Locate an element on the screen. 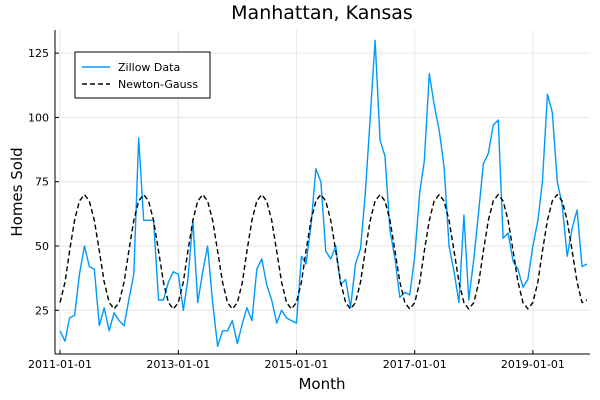 This screenshot has width=600, height=400. y-ticks: 25 50 75 100 125 is located at coordinates (43, 182).